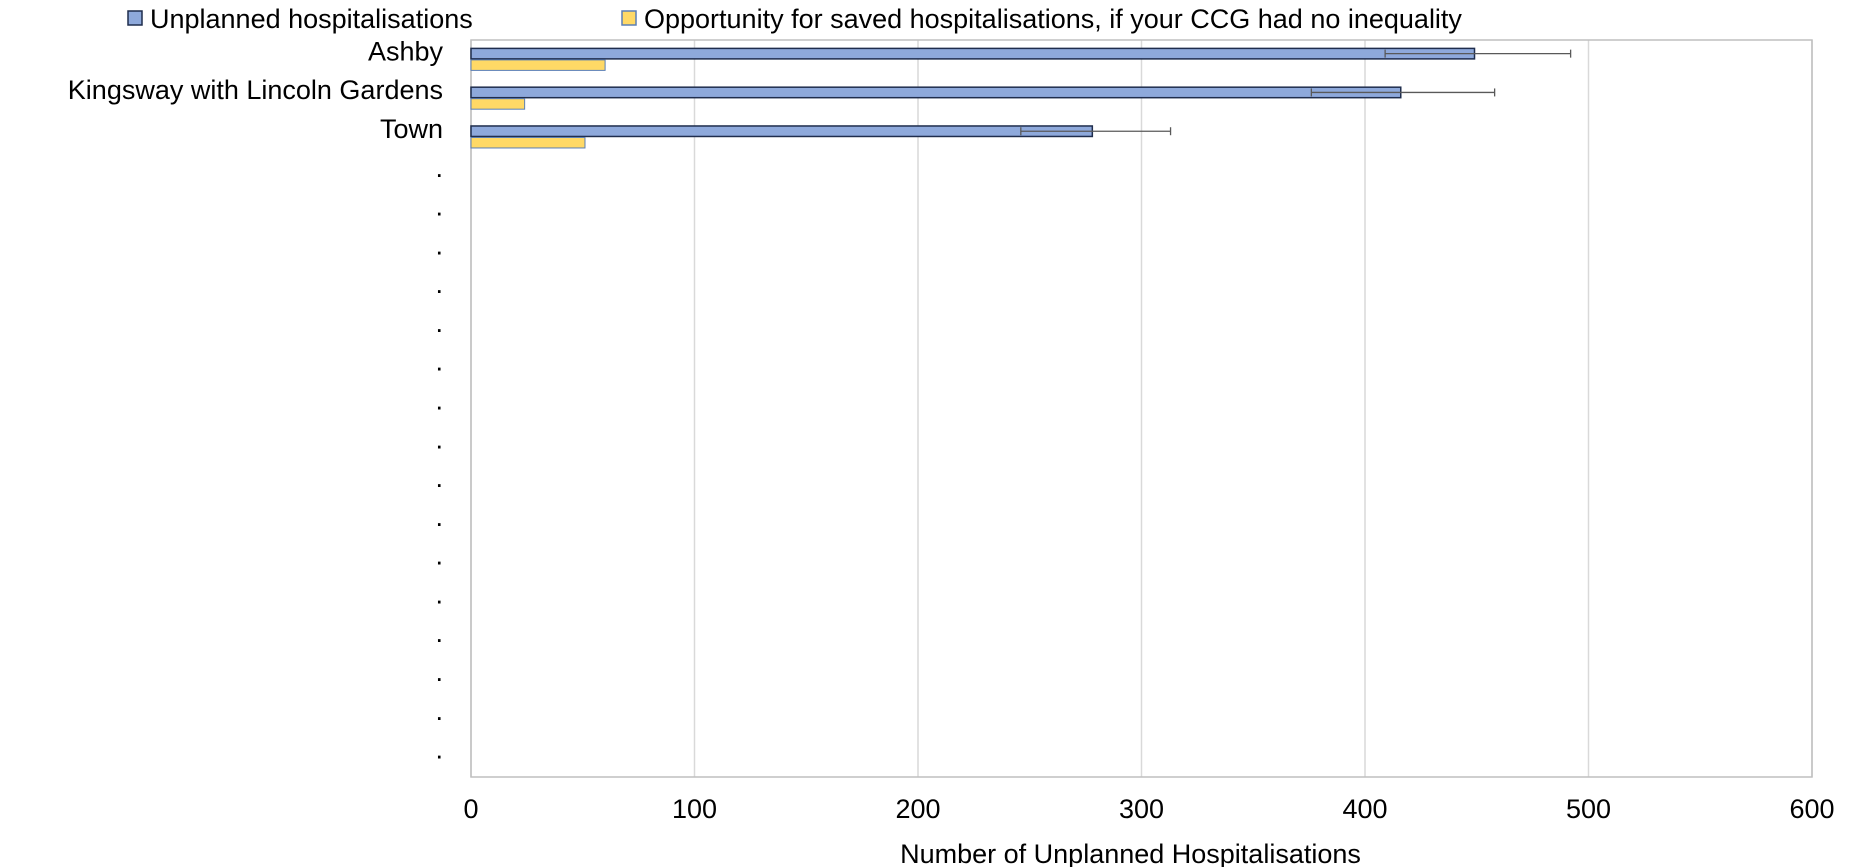 The image size is (1850, 867). I want to click on x-axis-title: Number of Unplanned Hospitalisations, so click(1130, 853).